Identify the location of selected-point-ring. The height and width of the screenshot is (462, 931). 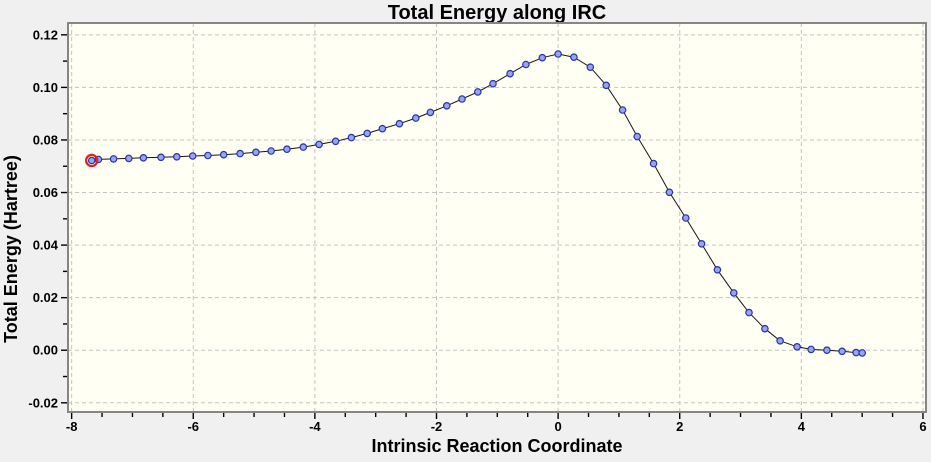
(91, 160).